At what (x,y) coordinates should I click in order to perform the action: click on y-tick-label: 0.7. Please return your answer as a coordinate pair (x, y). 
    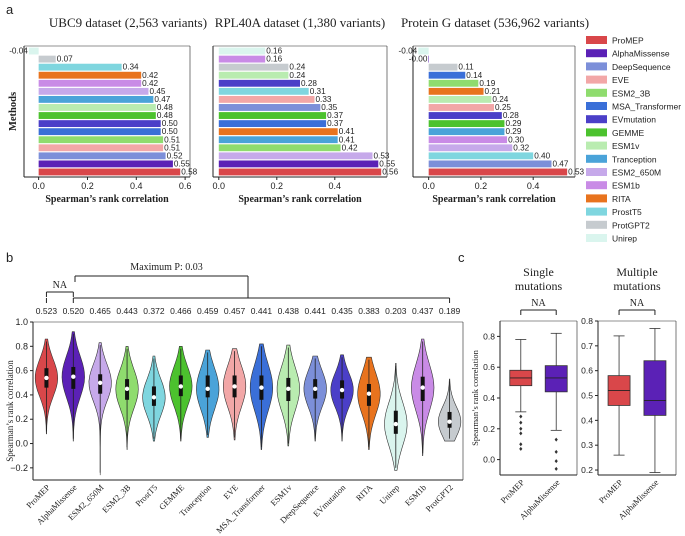
    Looking at the image, I should click on (587, 346).